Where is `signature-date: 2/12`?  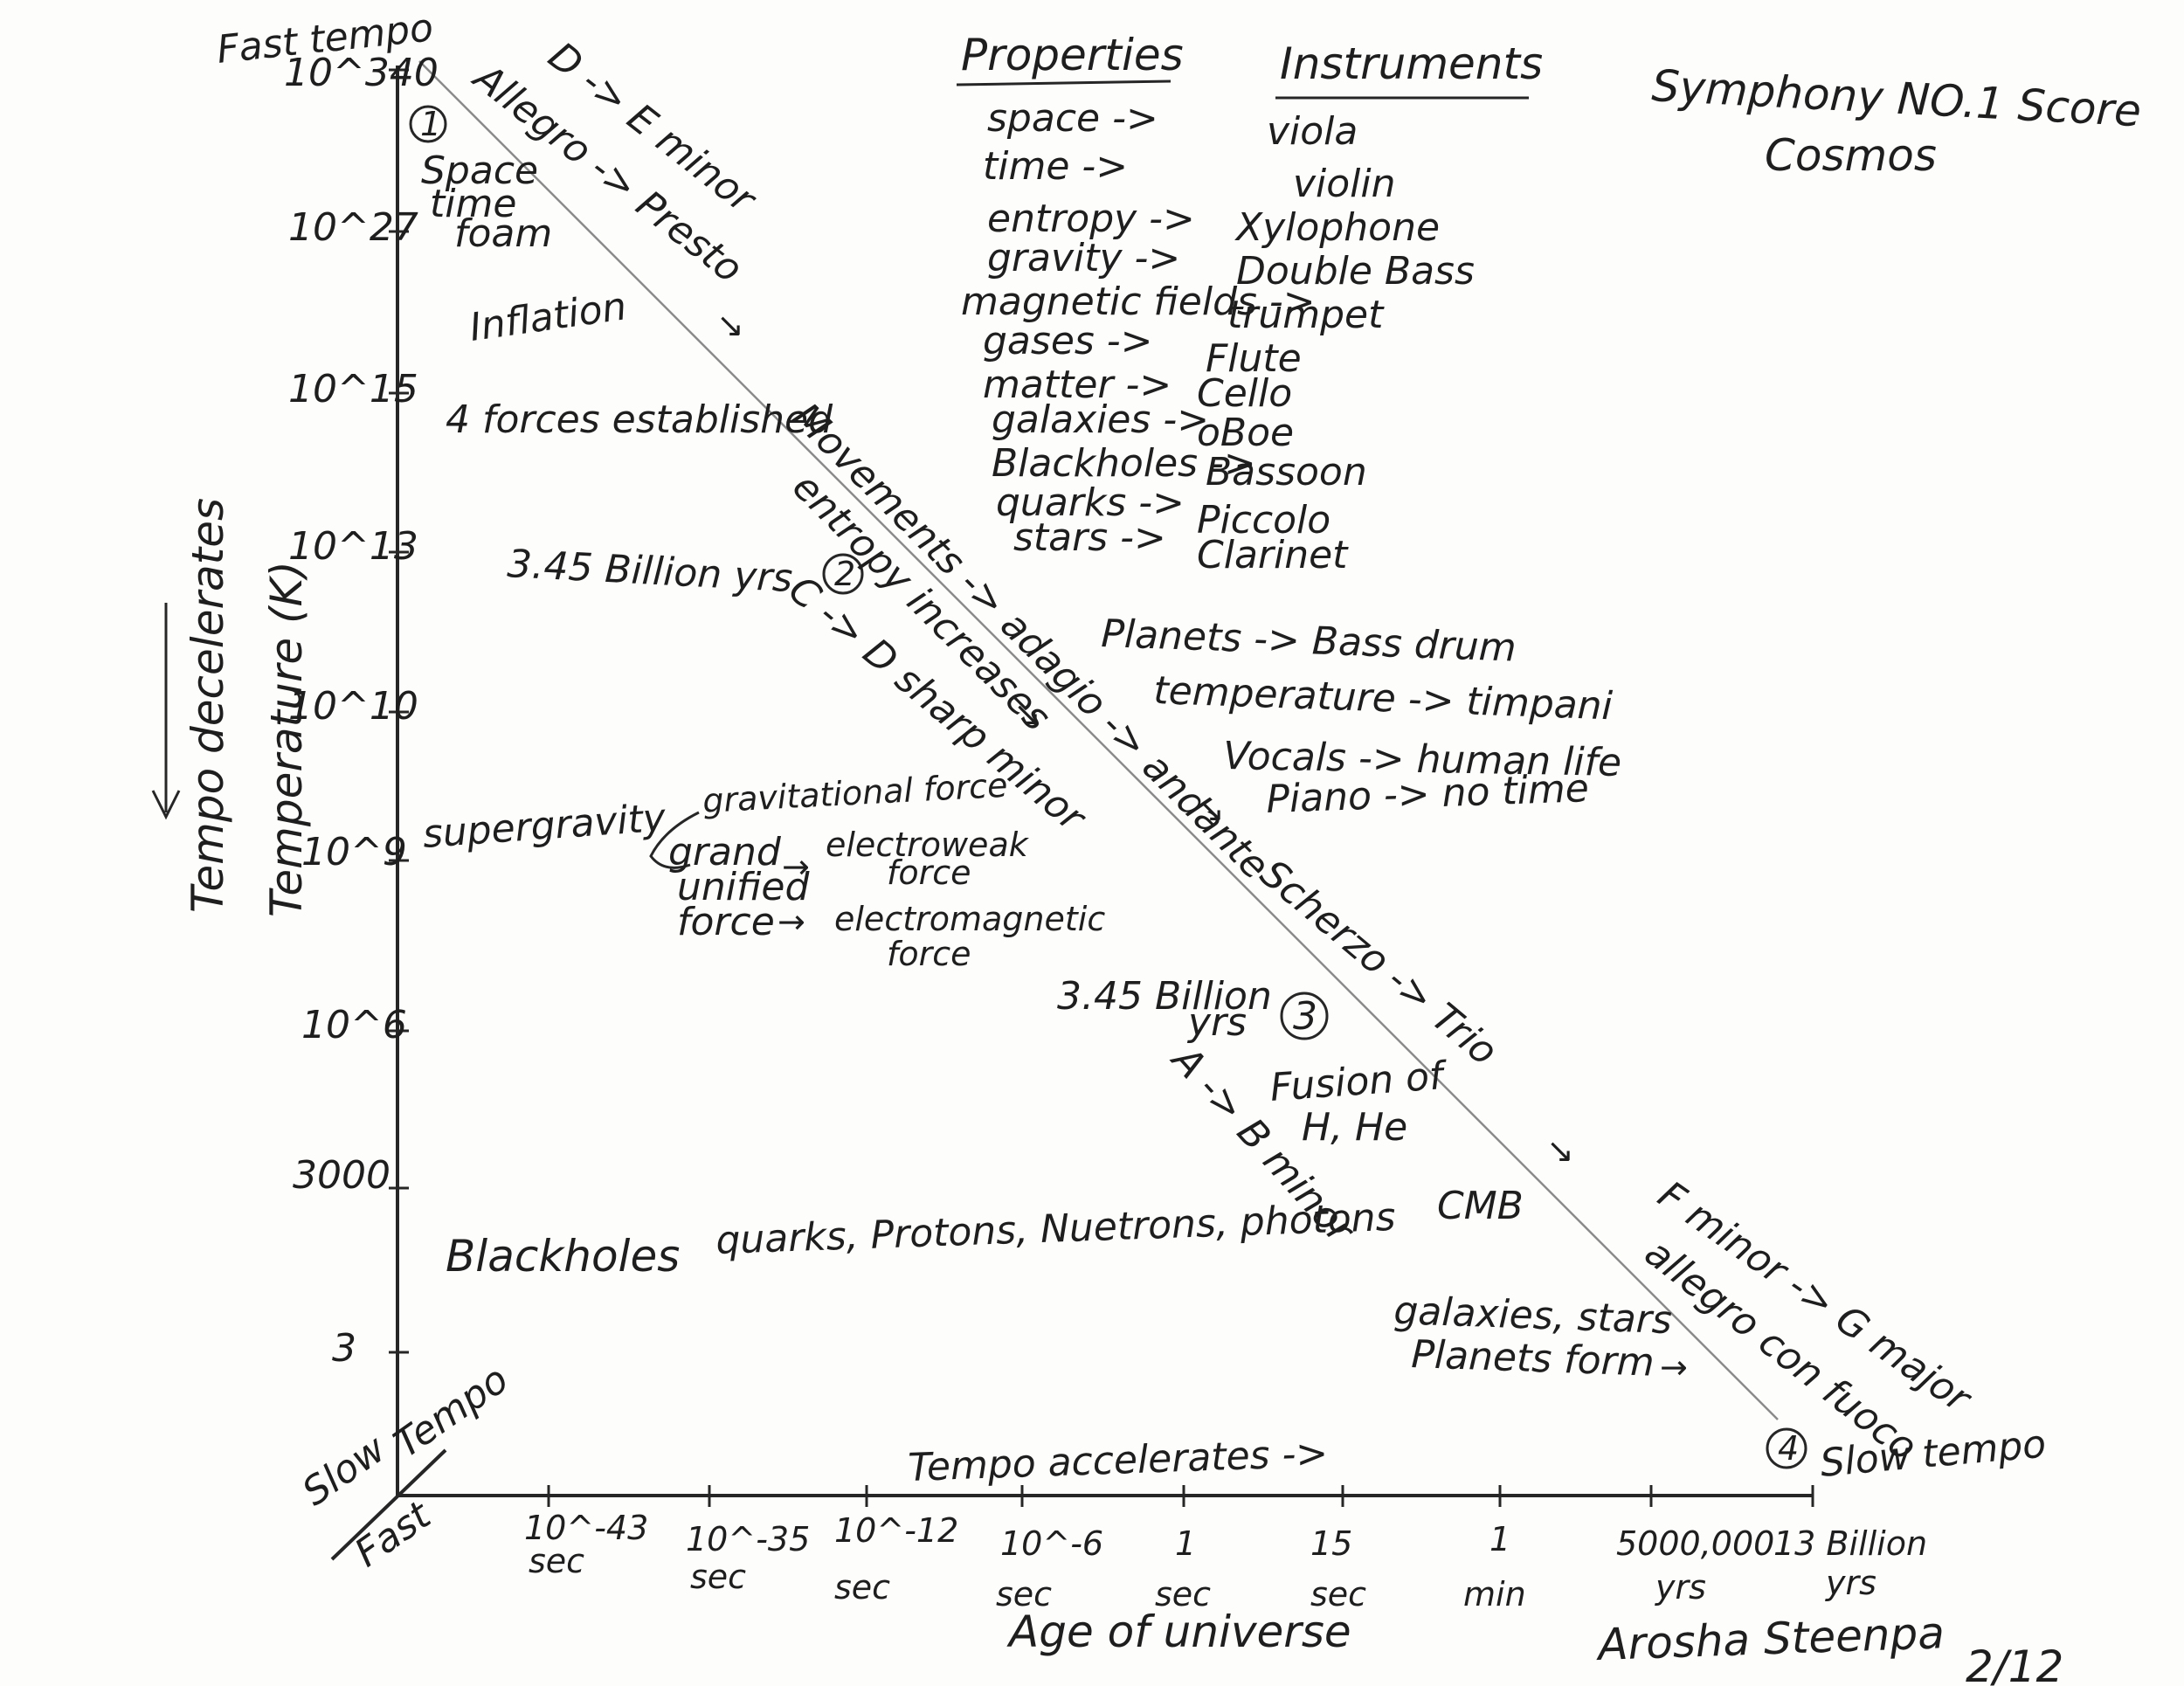
signature-date: 2/12 is located at coordinates (2014, 1663).